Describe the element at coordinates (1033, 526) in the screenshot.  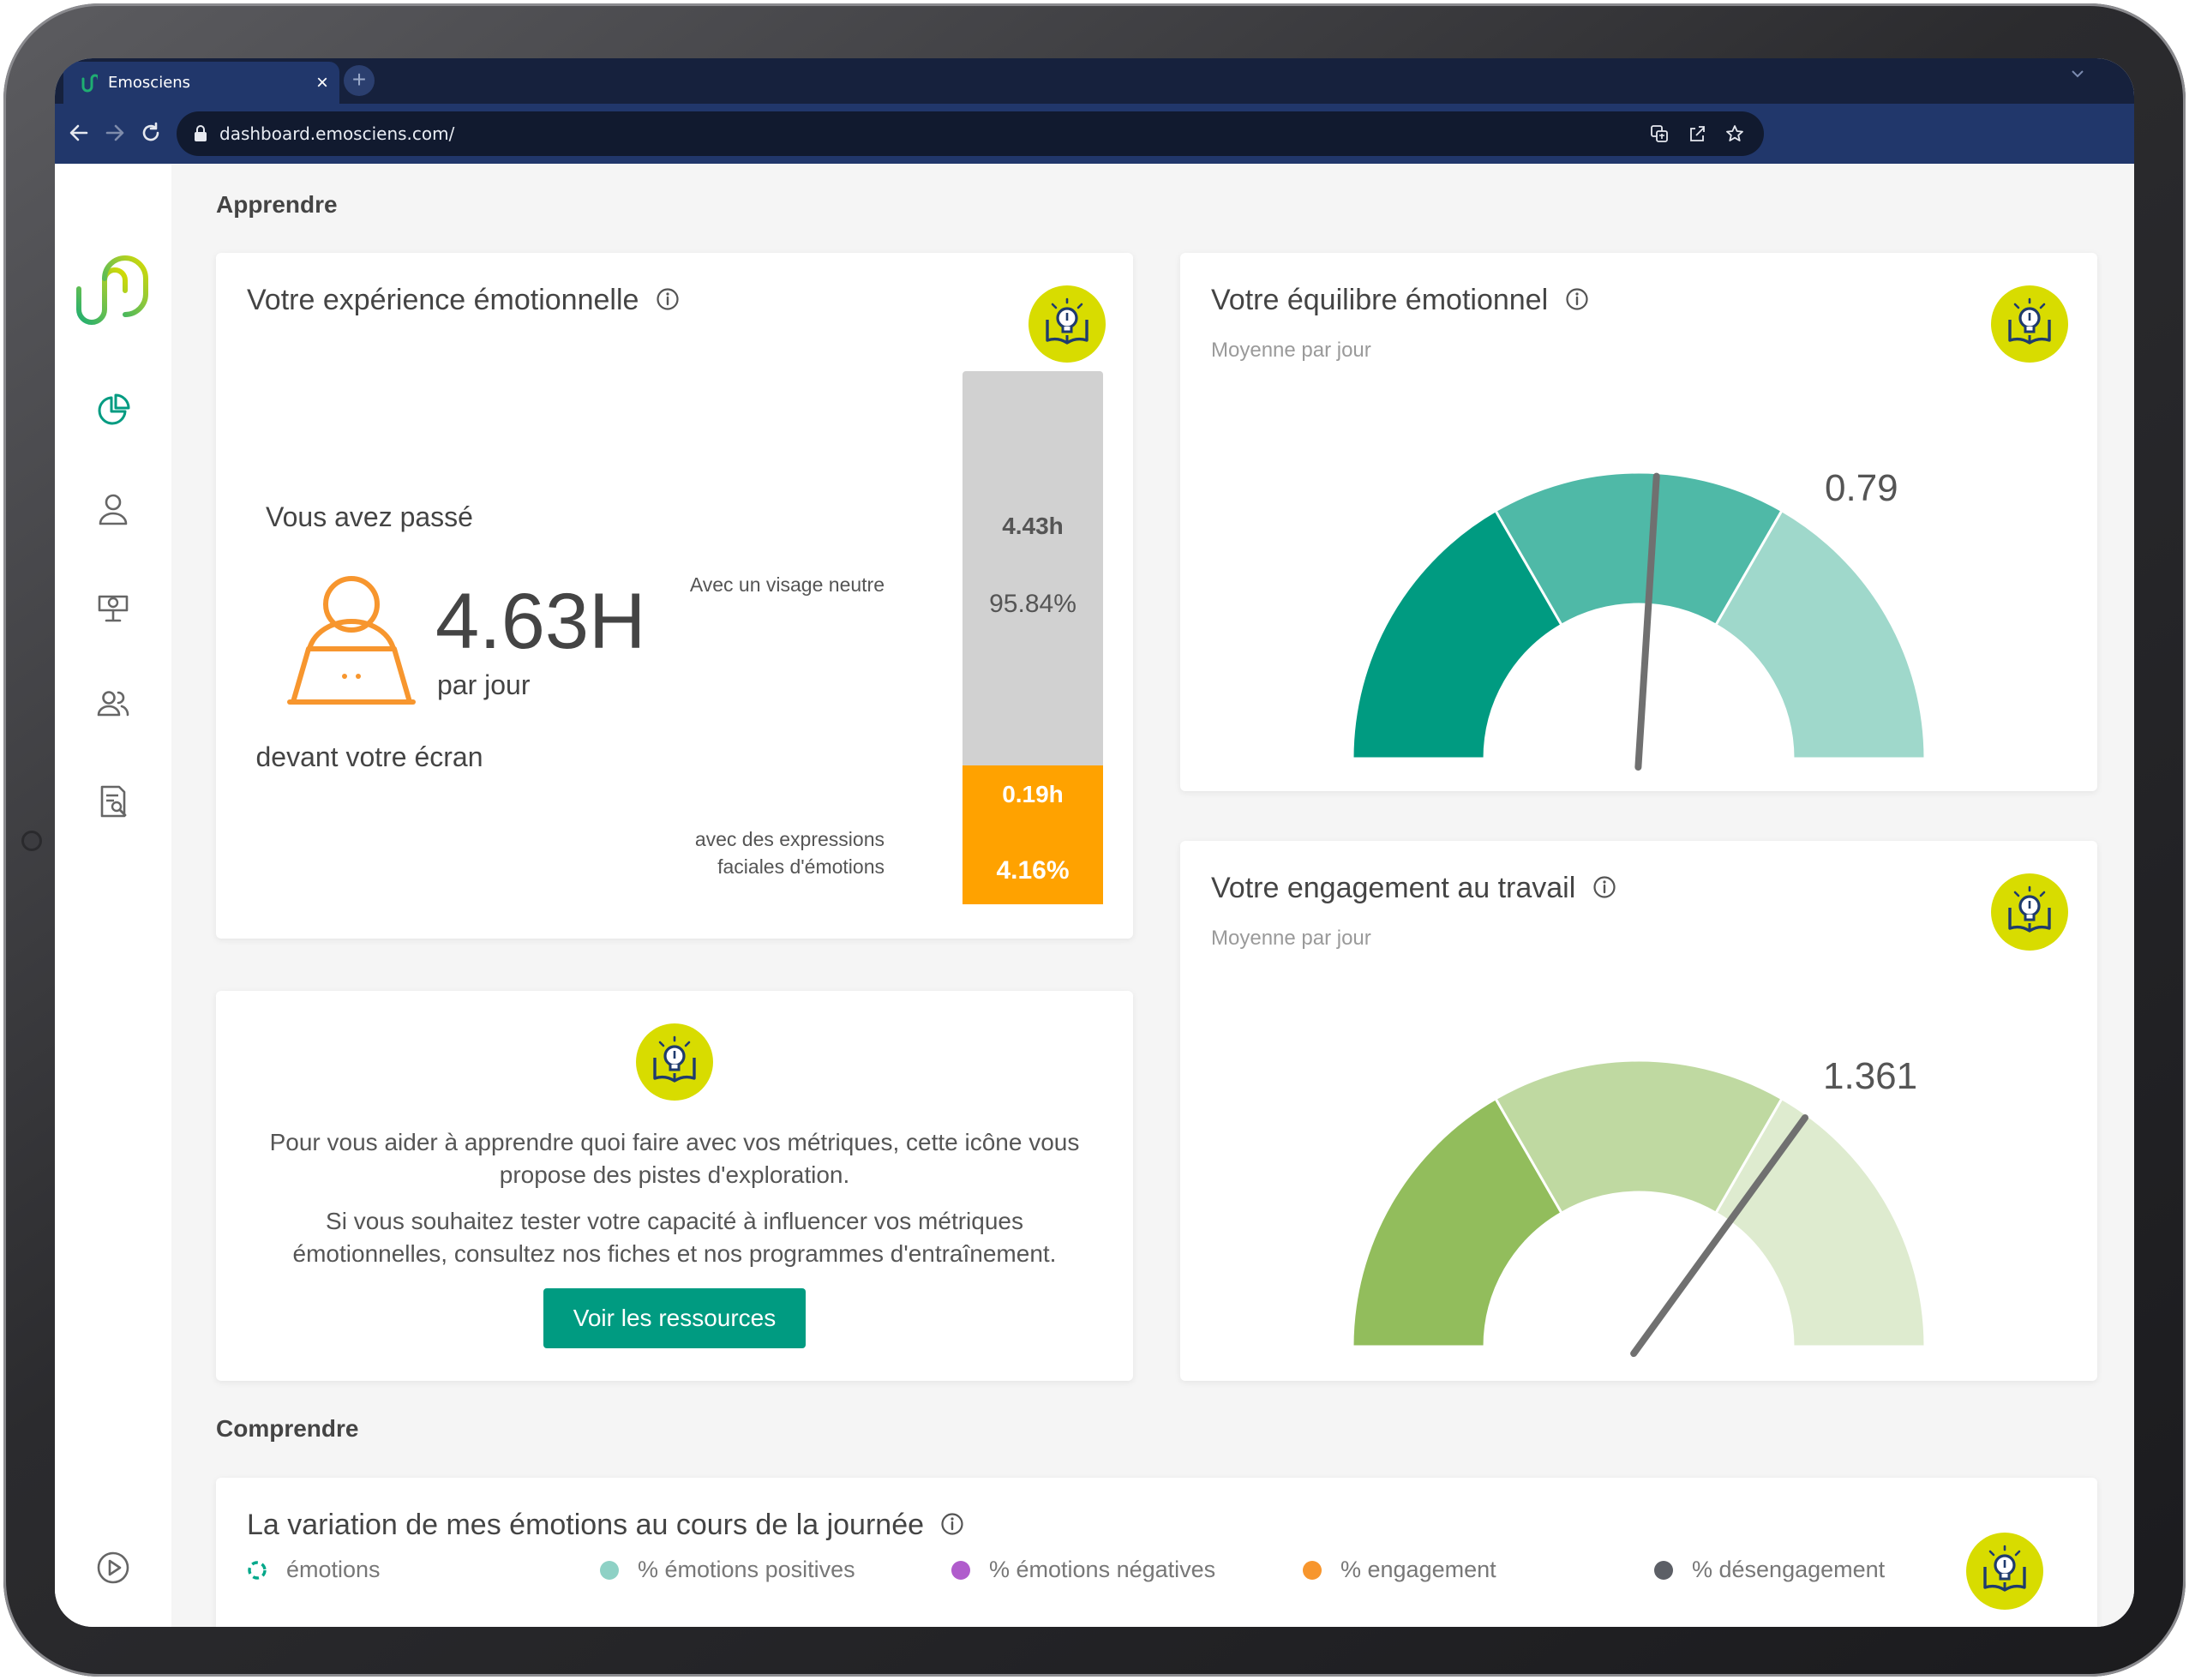
I see `neutral-hours: 4.43h` at that location.